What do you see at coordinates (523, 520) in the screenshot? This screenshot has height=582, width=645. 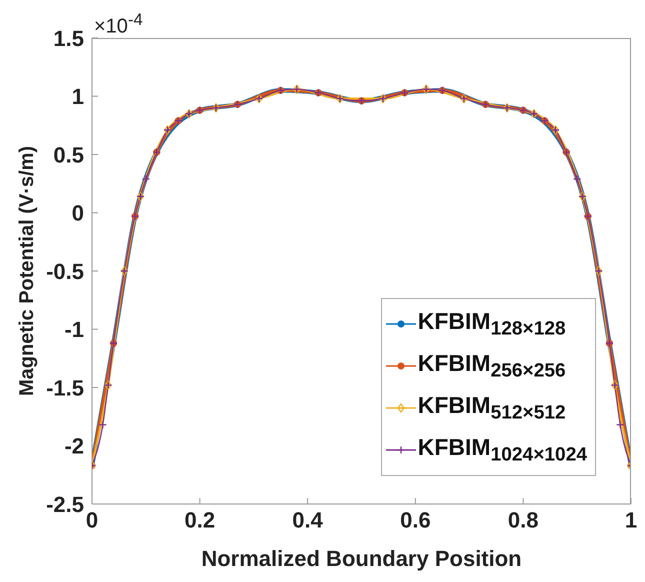 I see `x-tick-label: 0.8` at bounding box center [523, 520].